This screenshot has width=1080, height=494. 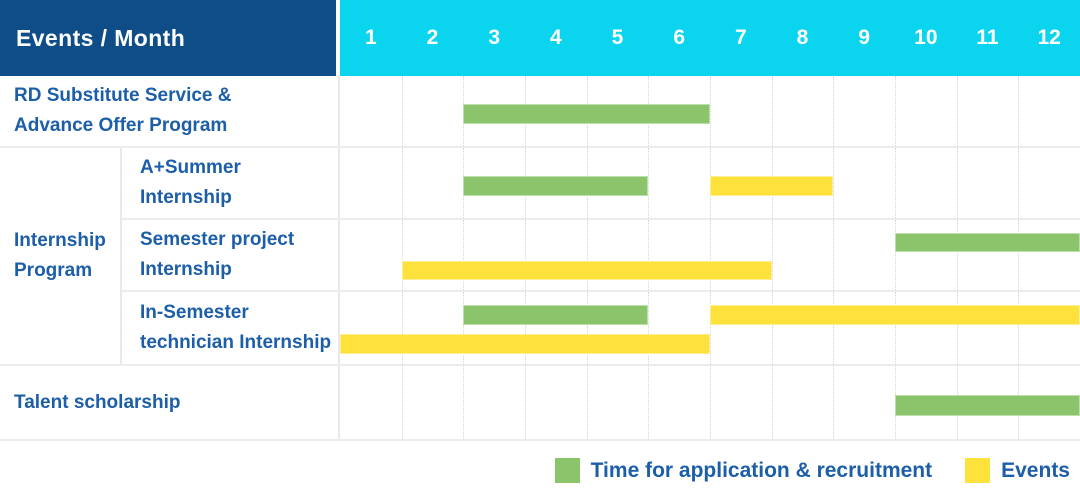 I want to click on month-header-row: 1 2 3 4 5 6 7 8 9 10 11 12, so click(x=710, y=38).